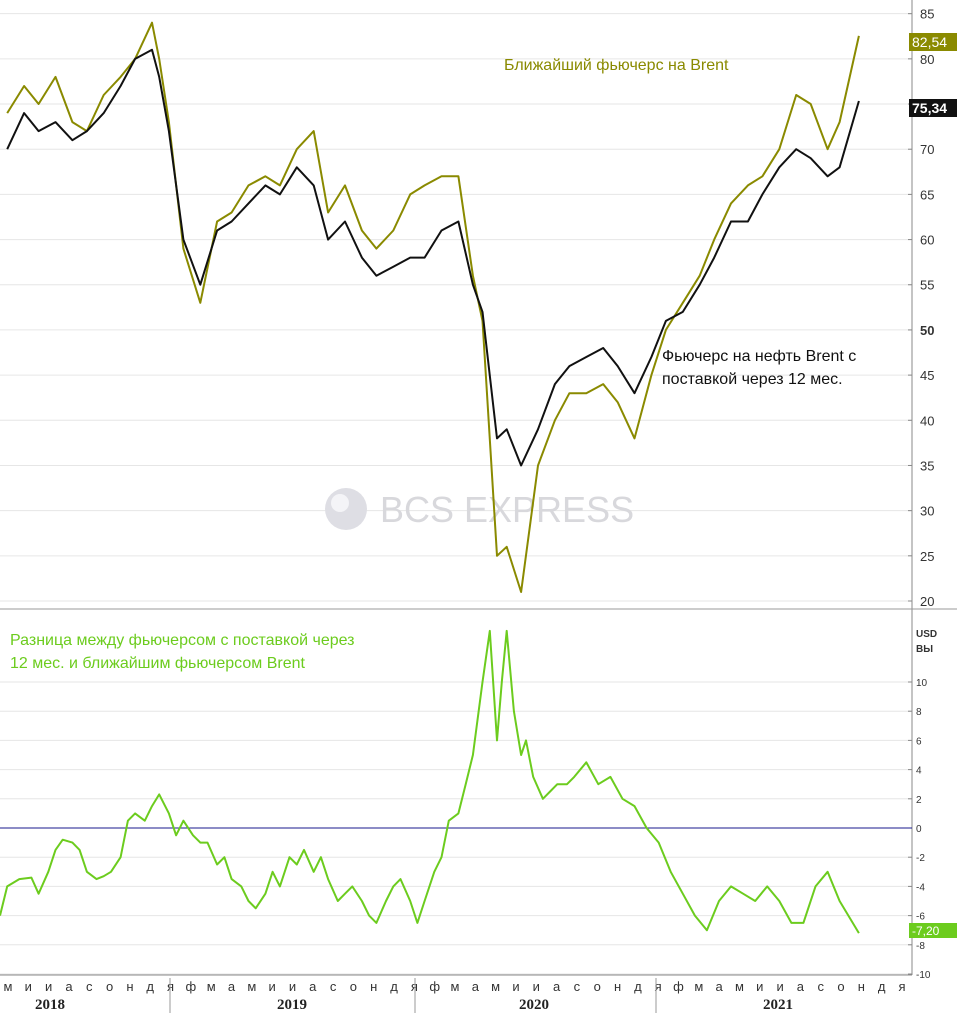 This screenshot has height=1013, width=957. I want to click on last-value-twelve-box, so click(933, 108).